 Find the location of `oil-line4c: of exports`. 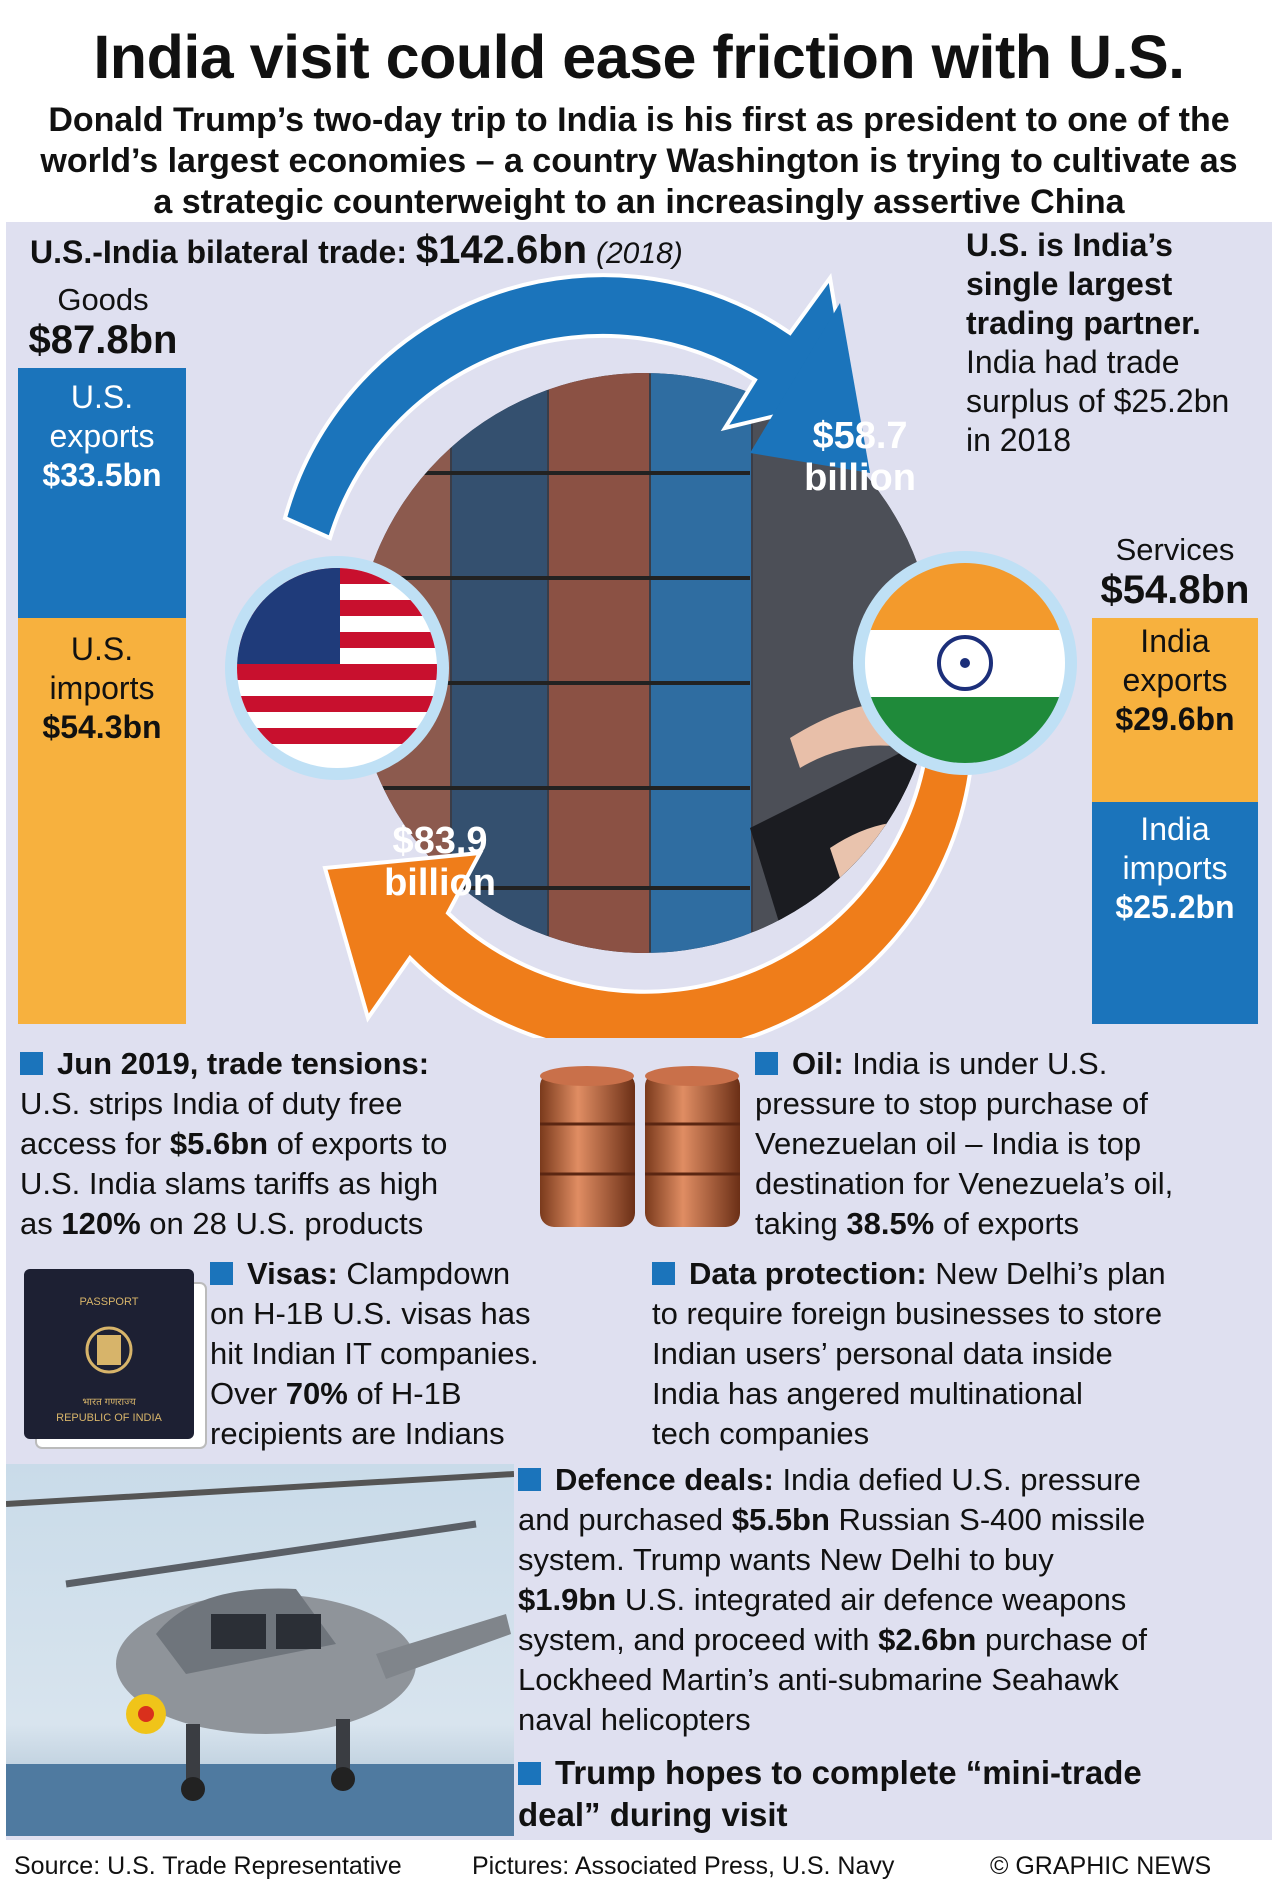

oil-line4c: of exports is located at coordinates (1006, 1223).